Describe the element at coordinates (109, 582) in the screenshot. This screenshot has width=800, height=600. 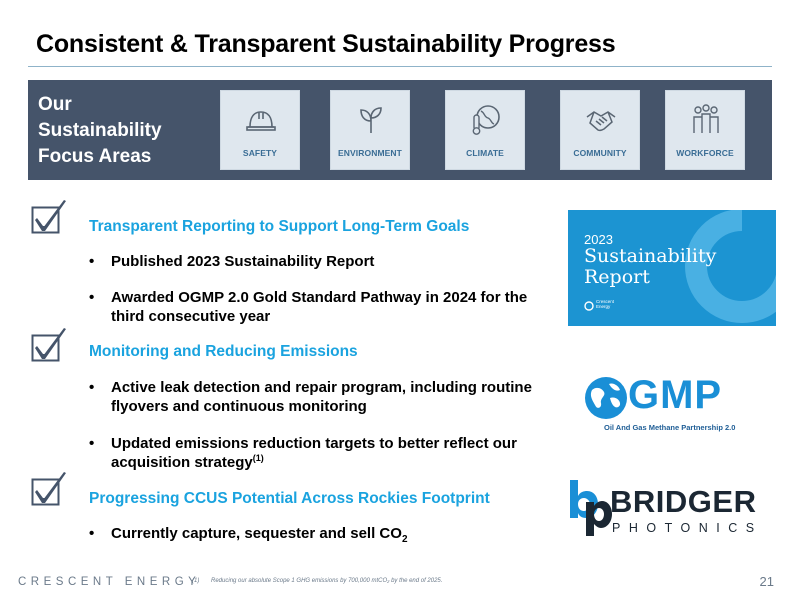
I see `footer-brand: CRESCENT ENERGY` at that location.